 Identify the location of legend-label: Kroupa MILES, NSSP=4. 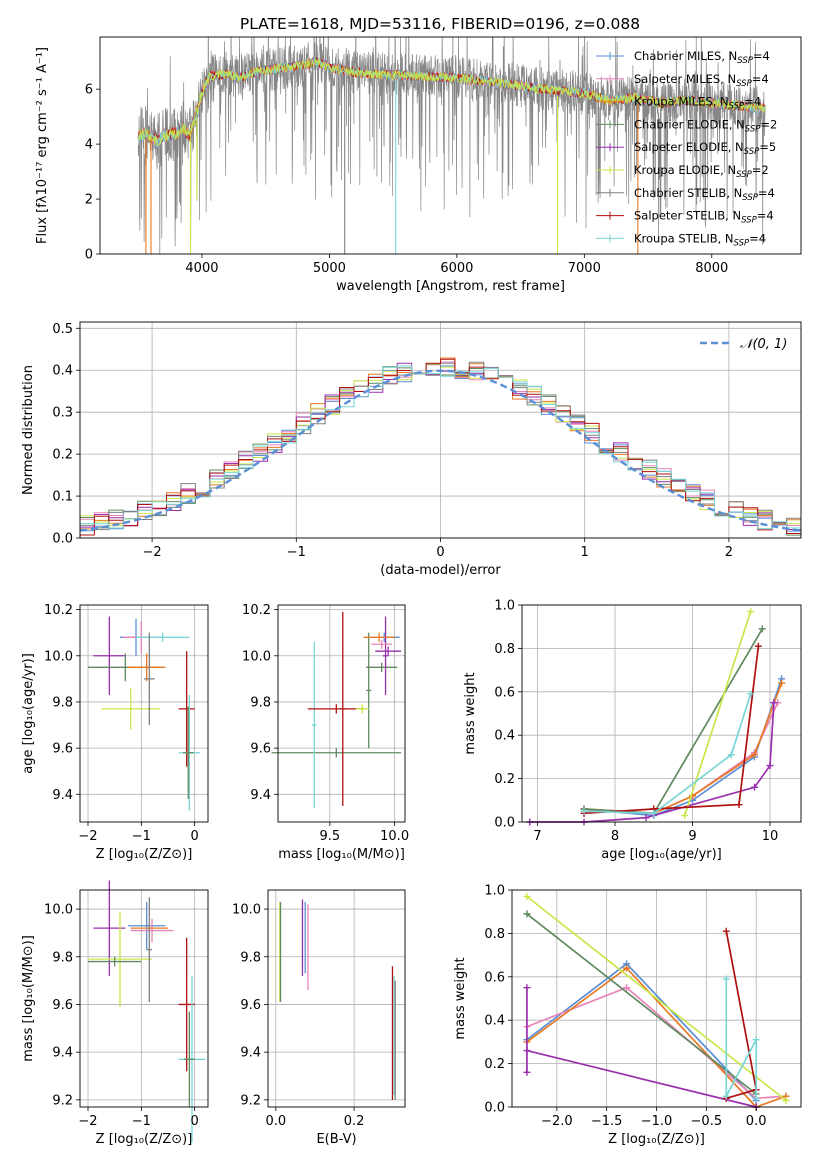
(697, 103).